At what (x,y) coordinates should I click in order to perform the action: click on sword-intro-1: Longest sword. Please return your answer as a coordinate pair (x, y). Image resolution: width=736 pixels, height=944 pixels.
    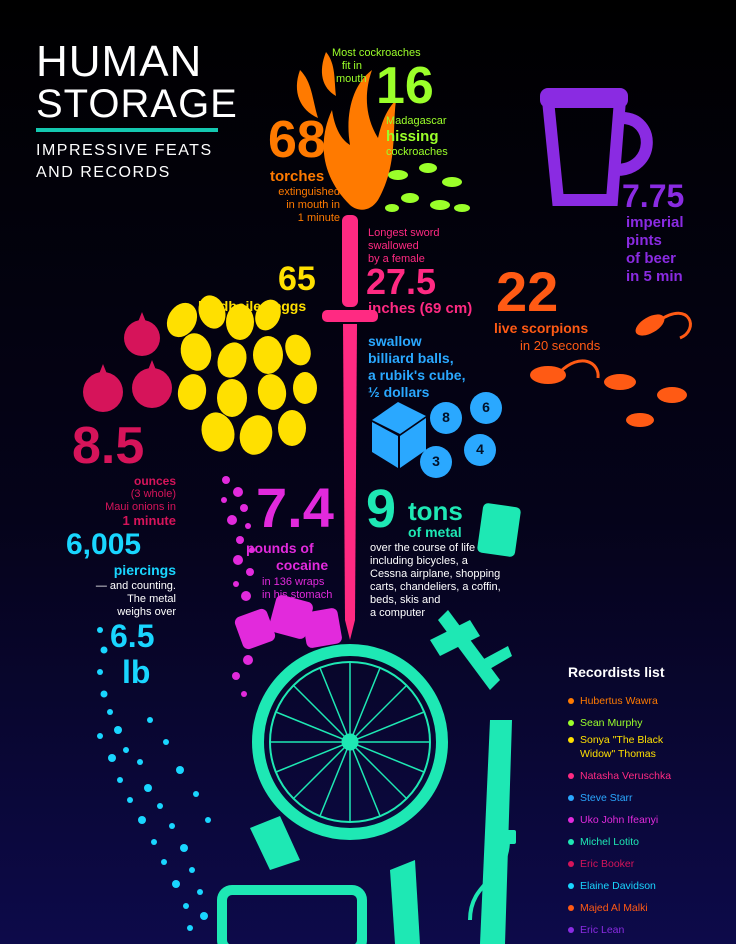
    Looking at the image, I should click on (404, 233).